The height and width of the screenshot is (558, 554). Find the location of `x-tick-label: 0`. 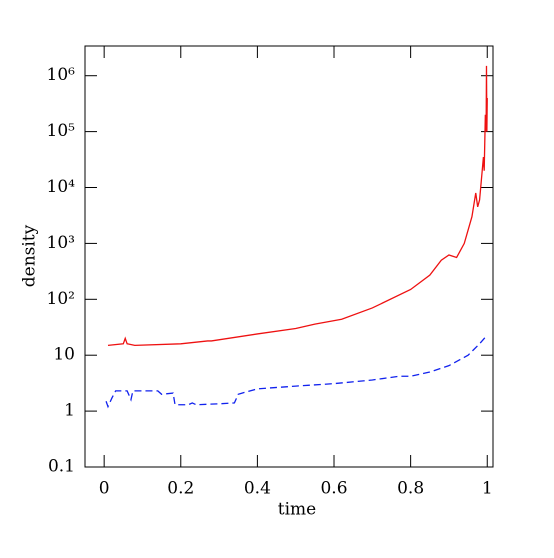

x-tick-label: 0 is located at coordinates (104, 489).